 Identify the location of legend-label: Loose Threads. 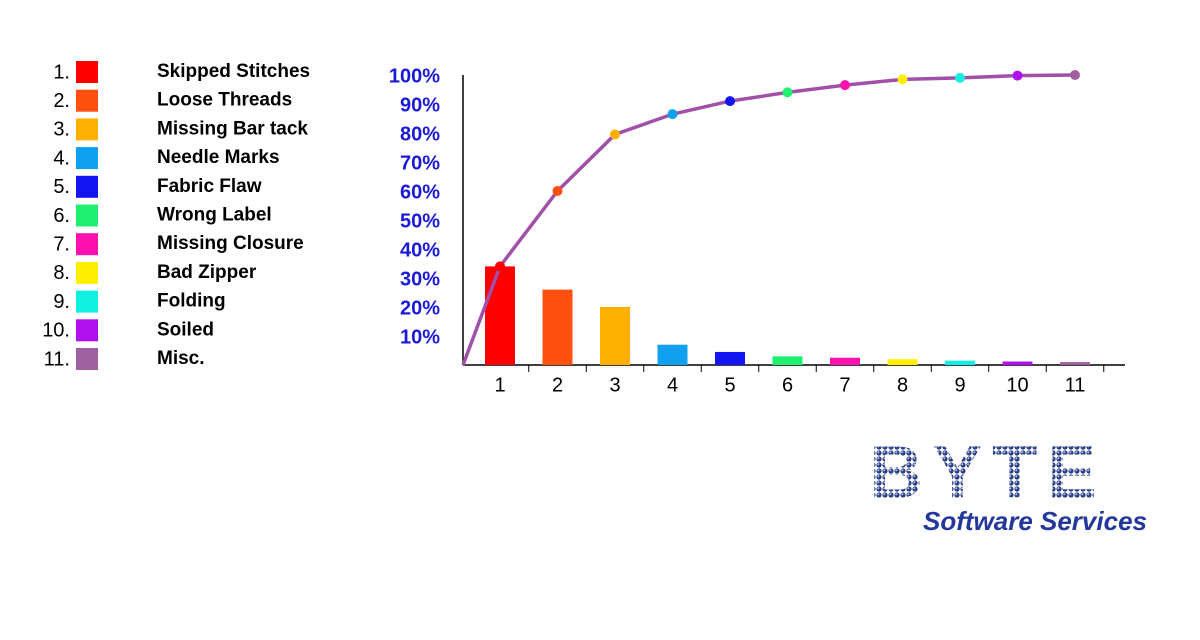
(224, 100).